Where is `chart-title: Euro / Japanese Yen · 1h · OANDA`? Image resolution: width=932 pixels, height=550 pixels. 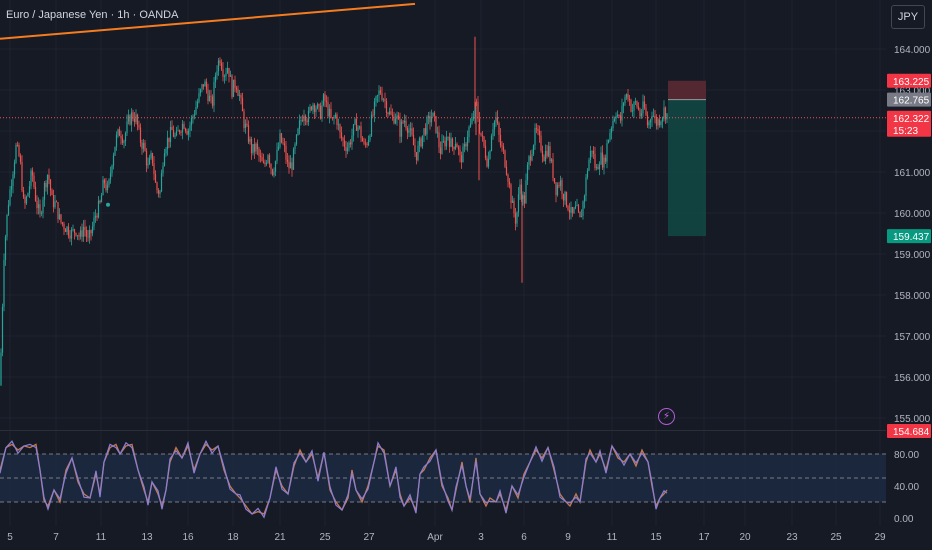 chart-title: Euro / Japanese Yen · 1h · OANDA is located at coordinates (92, 15).